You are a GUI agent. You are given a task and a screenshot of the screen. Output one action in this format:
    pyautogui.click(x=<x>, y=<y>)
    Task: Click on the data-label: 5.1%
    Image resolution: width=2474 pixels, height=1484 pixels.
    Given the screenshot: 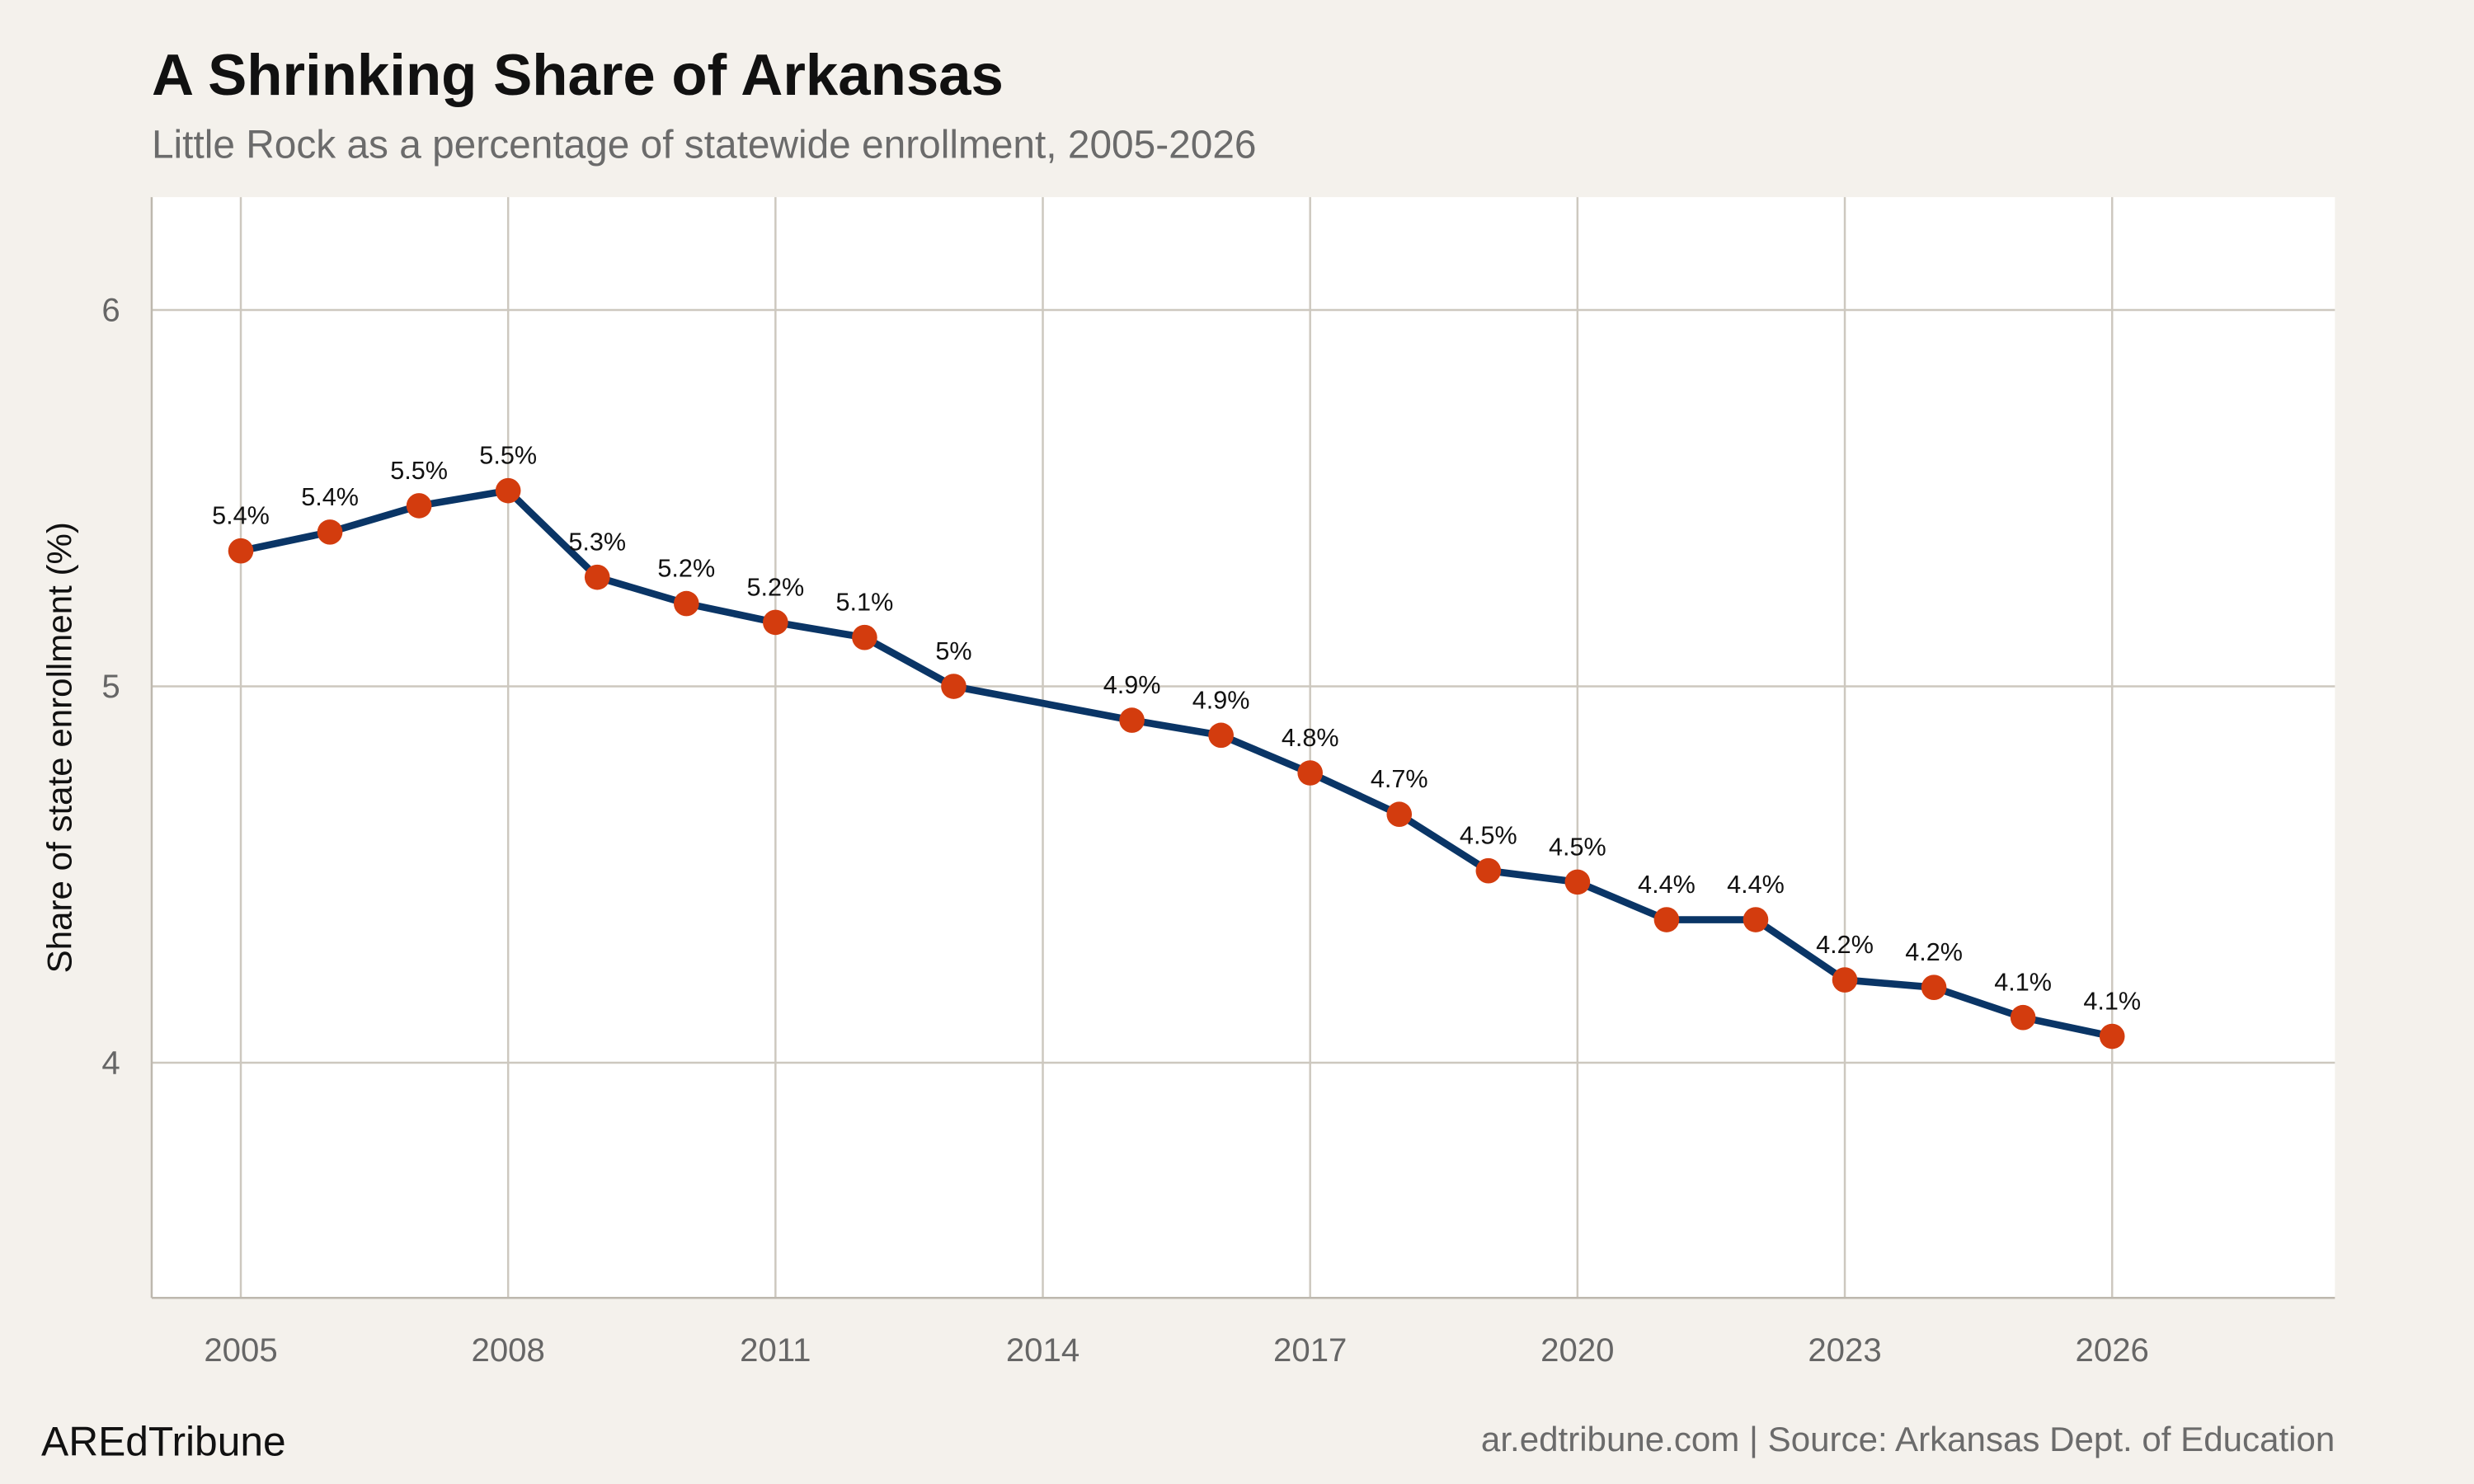 What is the action you would take?
    pyautogui.click(x=865, y=603)
    